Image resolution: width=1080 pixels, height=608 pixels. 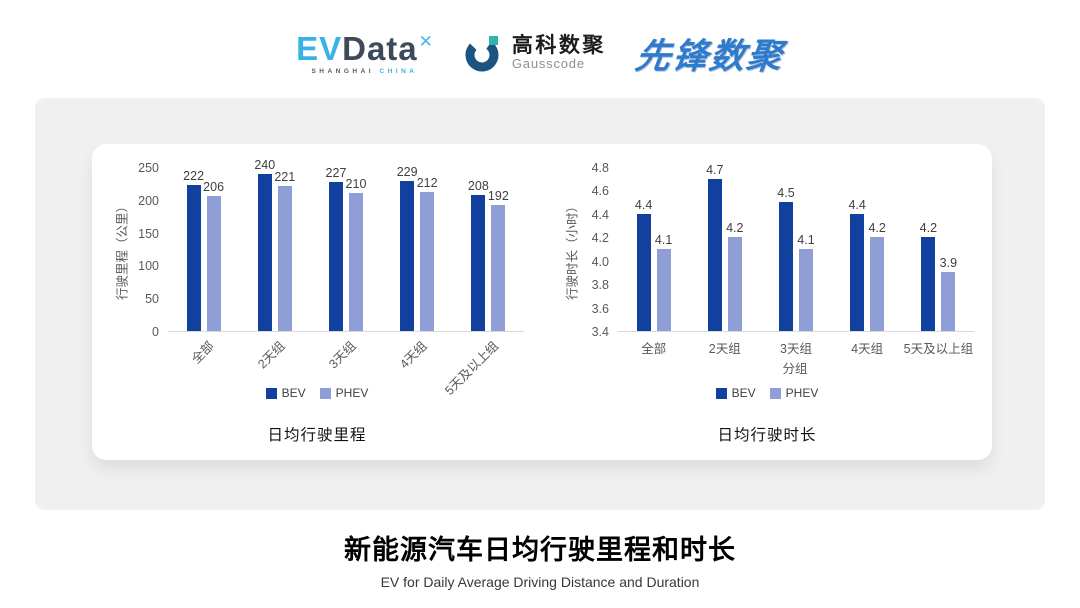 I want to click on y-tick-label: 50, so click(x=152, y=299).